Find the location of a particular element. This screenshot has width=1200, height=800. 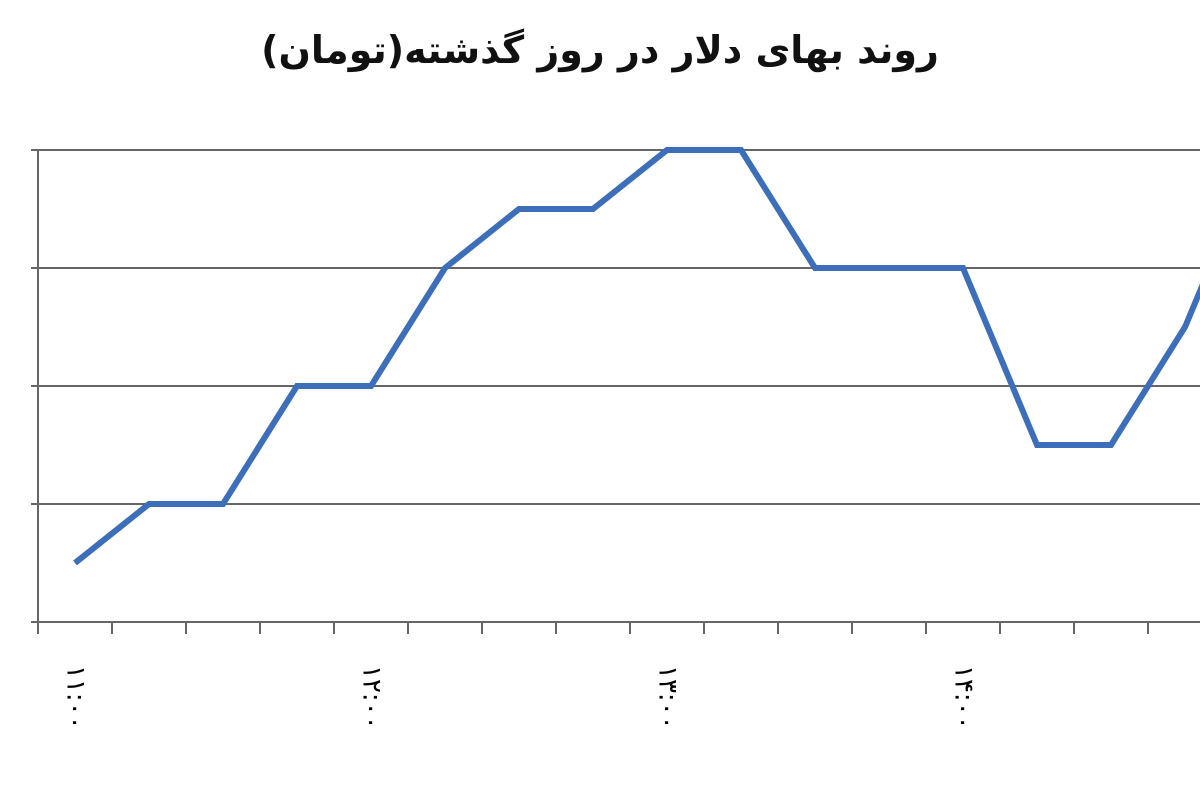

x-tick-label: ۱۲:۰۰ is located at coordinates (372, 697).